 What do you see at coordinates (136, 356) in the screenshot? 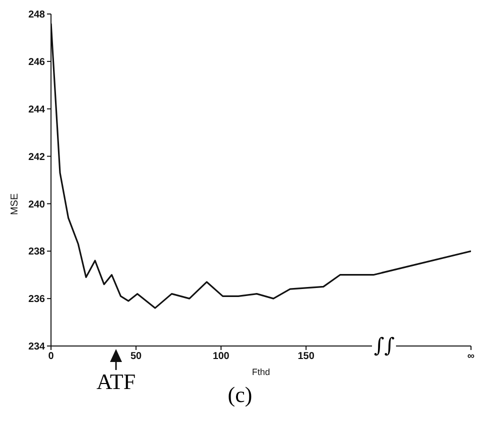
I see `x-tick-label: 50` at bounding box center [136, 356].